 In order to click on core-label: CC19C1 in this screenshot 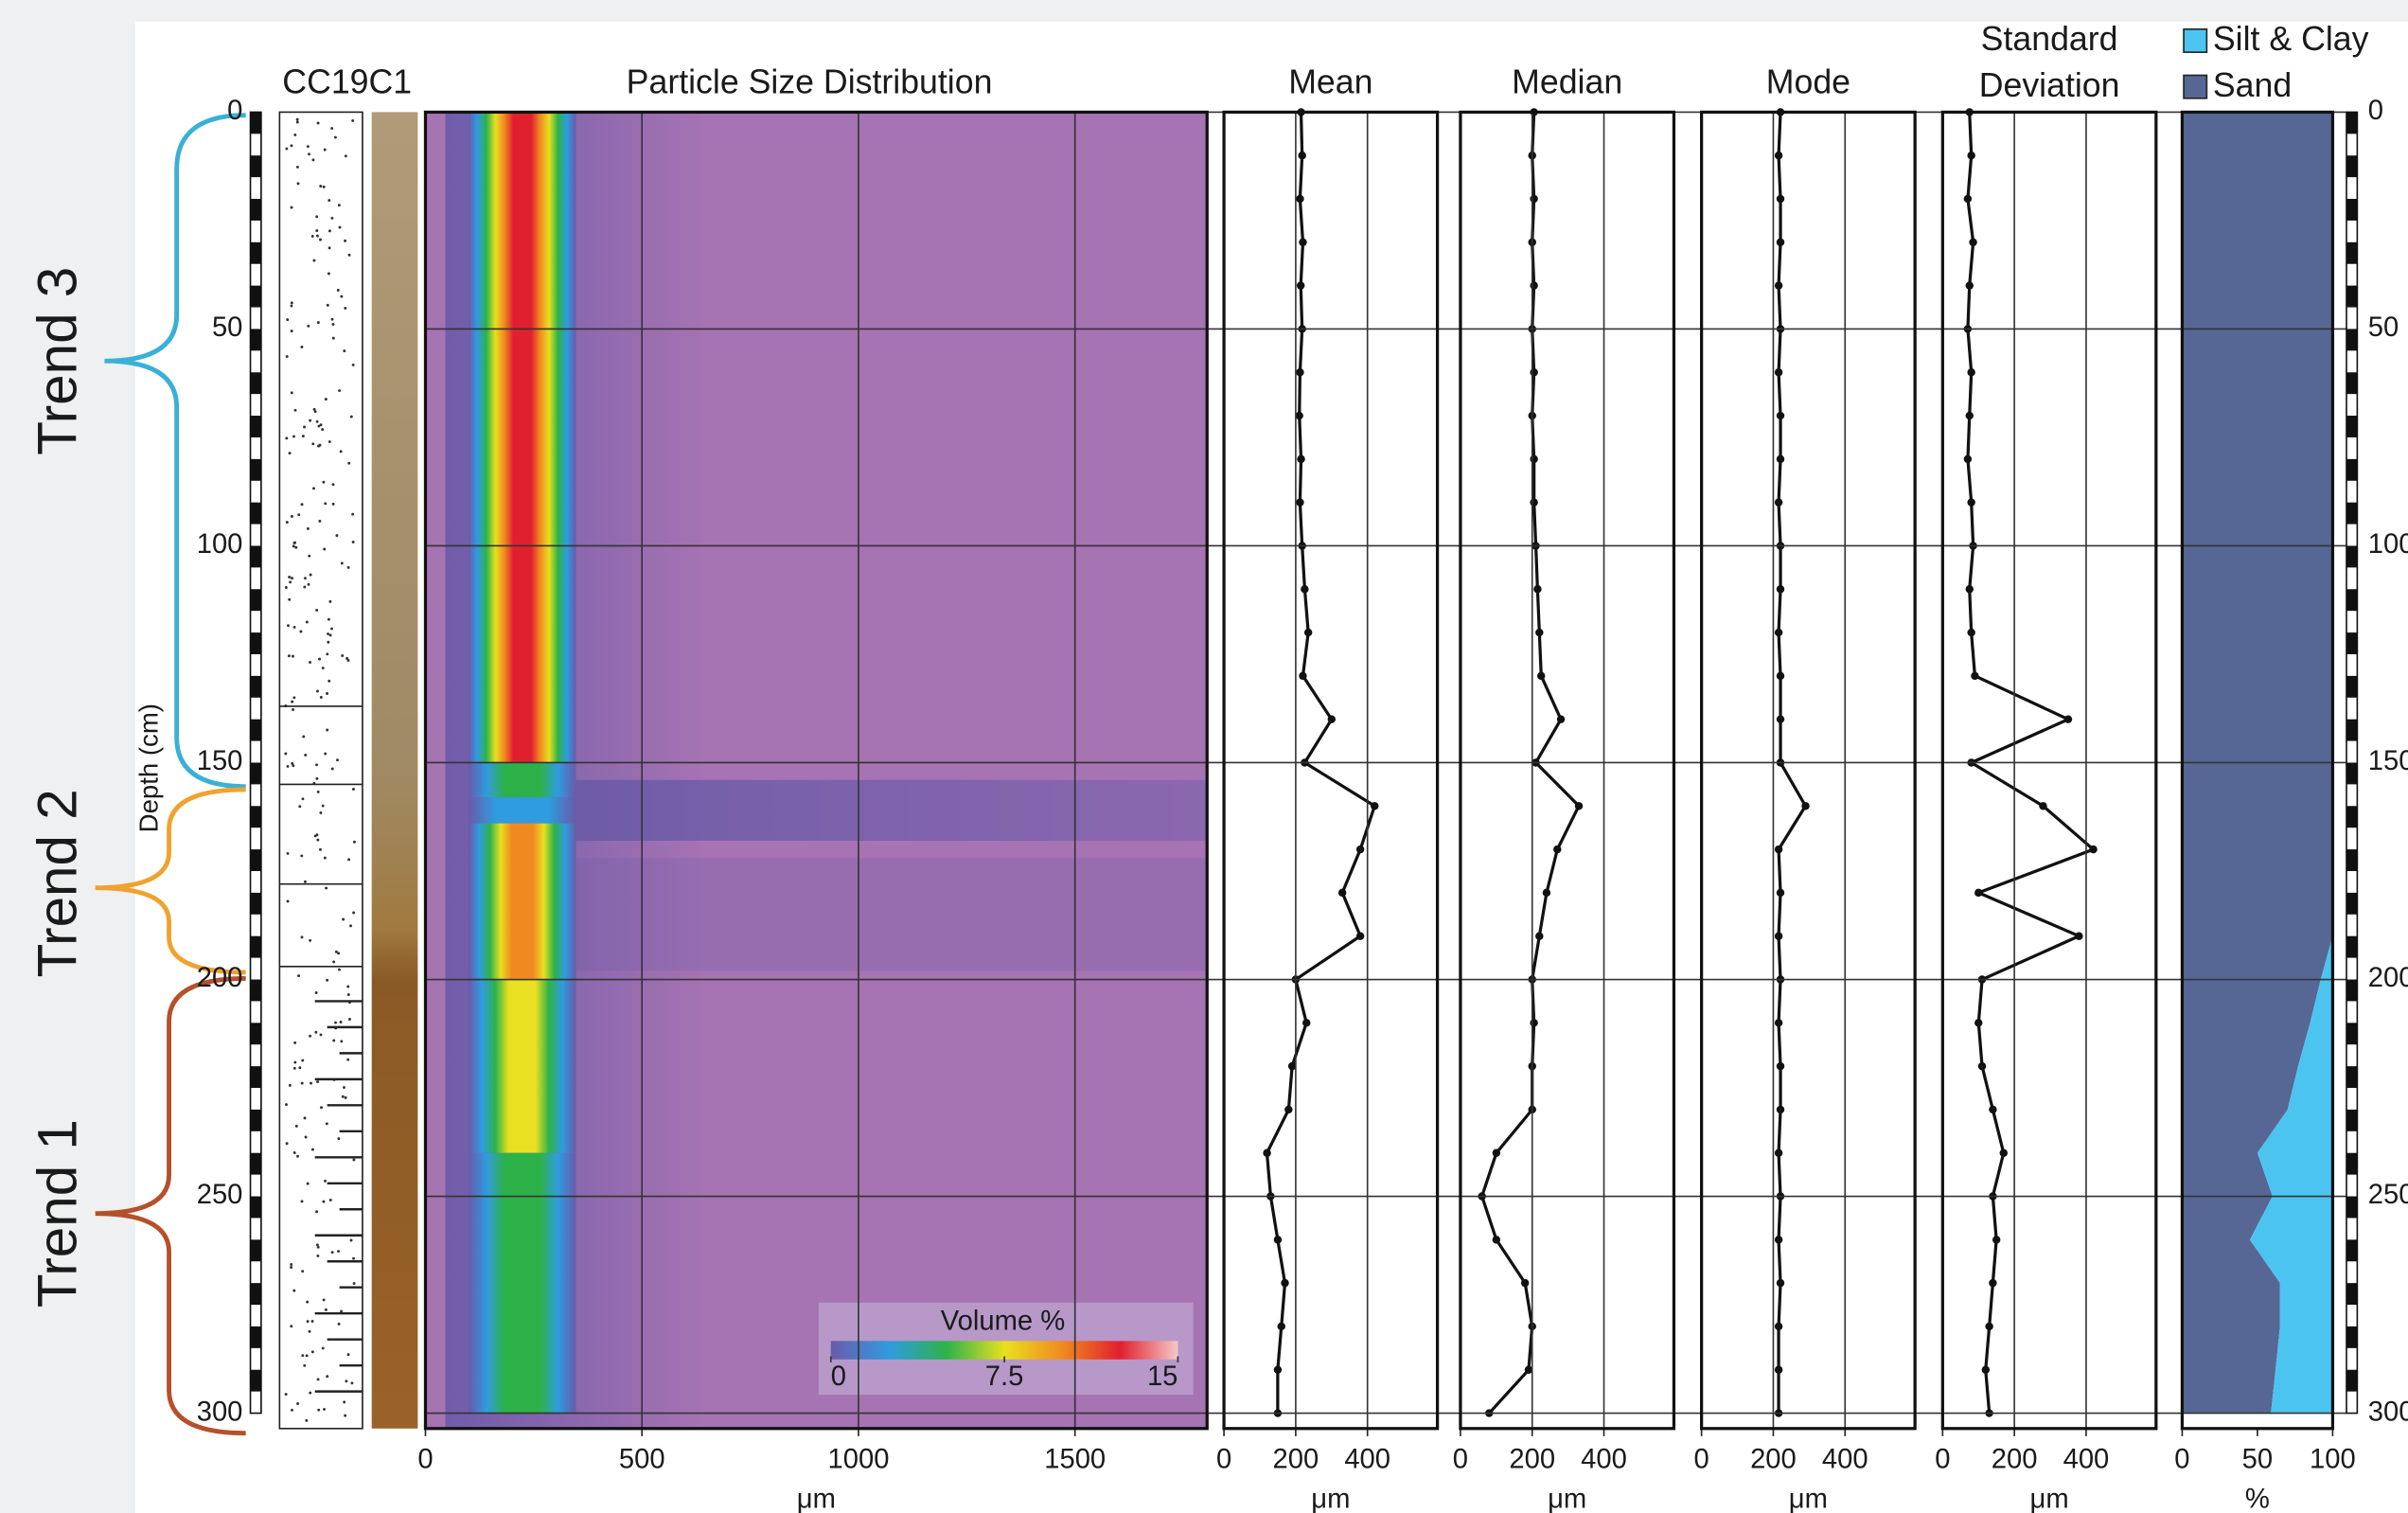, I will do `click(347, 82)`.